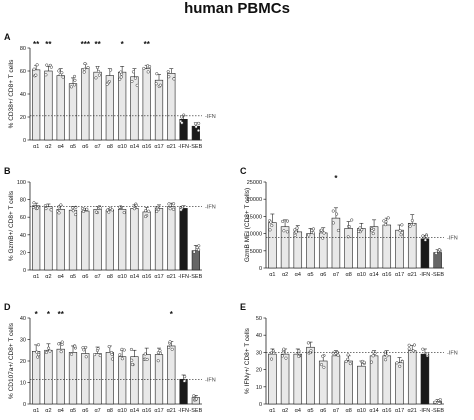  What do you see at coordinates (210, 208) in the screenshot?
I see `reference-line-label: -IFN` at bounding box center [210, 208].